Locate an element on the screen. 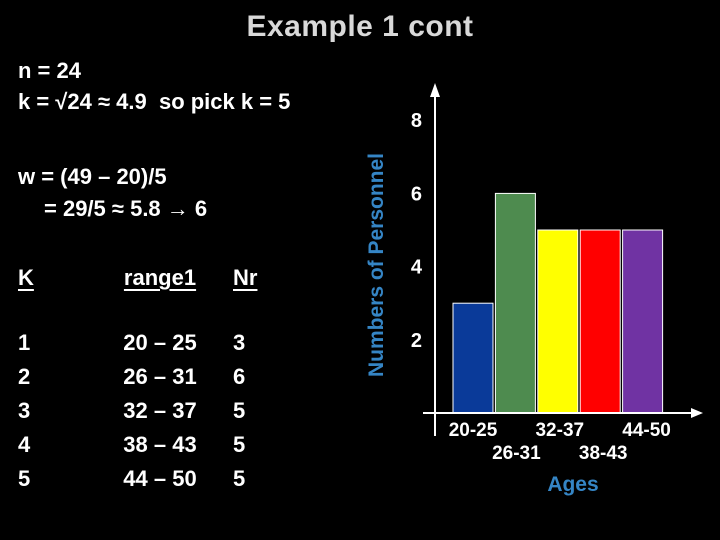 This screenshot has width=720, height=540. y-axis-title: Numbers of Personnel is located at coordinates (376, 265).